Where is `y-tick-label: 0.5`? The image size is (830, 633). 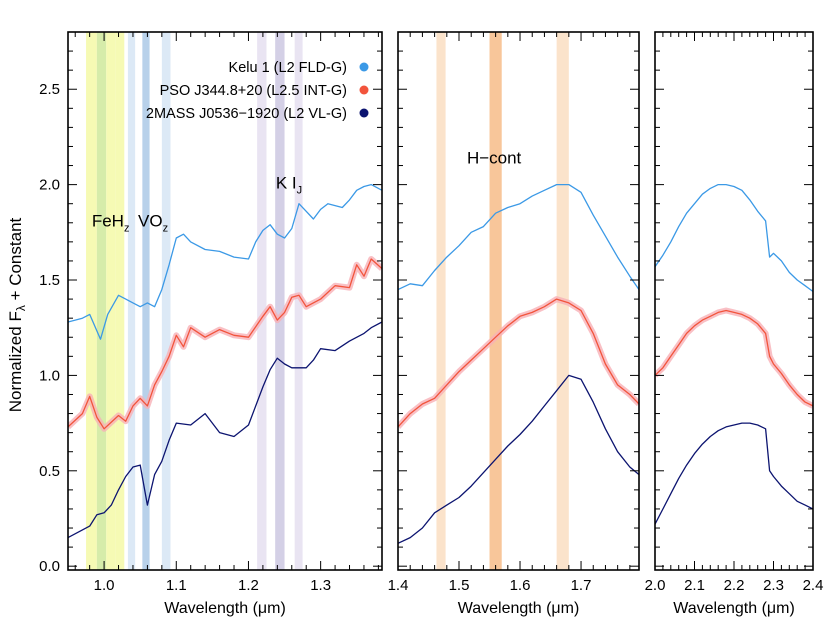
y-tick-label: 0.5 is located at coordinates (49, 471).